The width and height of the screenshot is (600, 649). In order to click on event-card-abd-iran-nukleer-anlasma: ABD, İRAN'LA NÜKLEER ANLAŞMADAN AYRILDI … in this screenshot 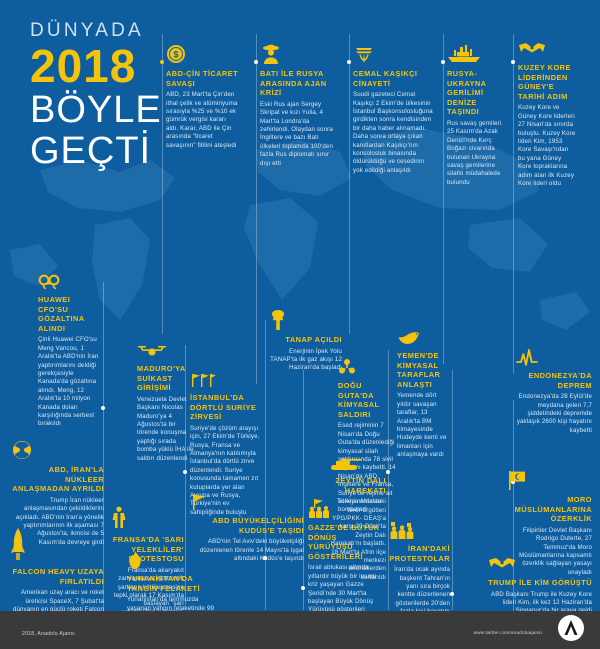, I will do `click(58, 493)`.